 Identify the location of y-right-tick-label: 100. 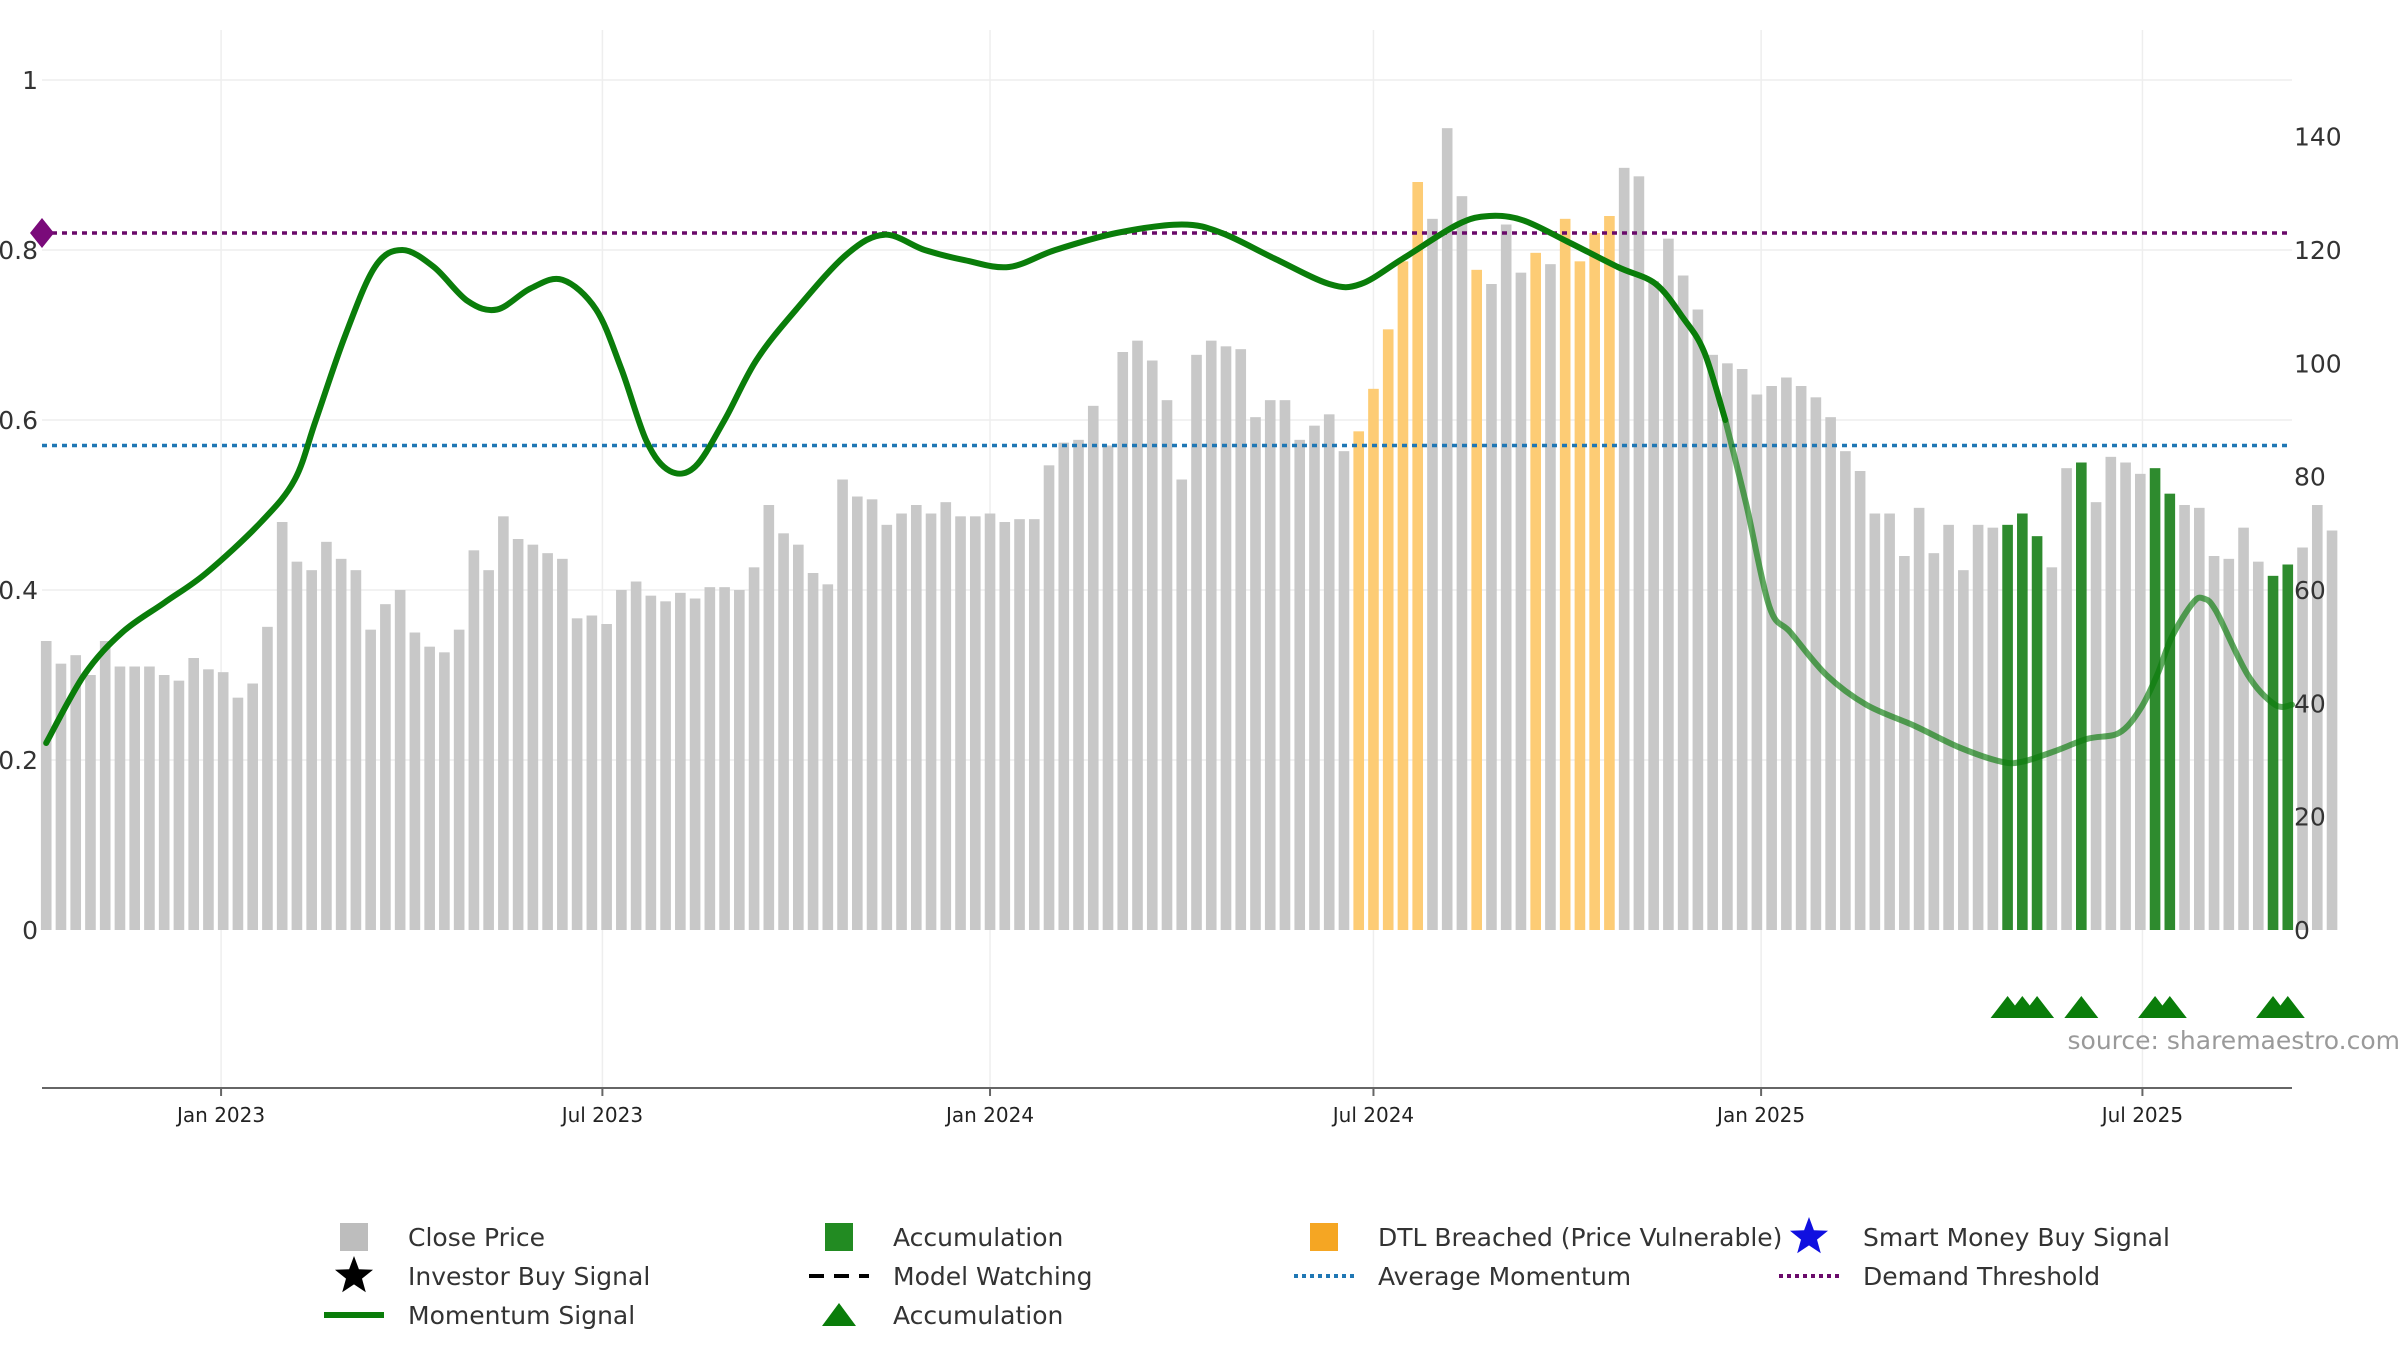
(2318, 363).